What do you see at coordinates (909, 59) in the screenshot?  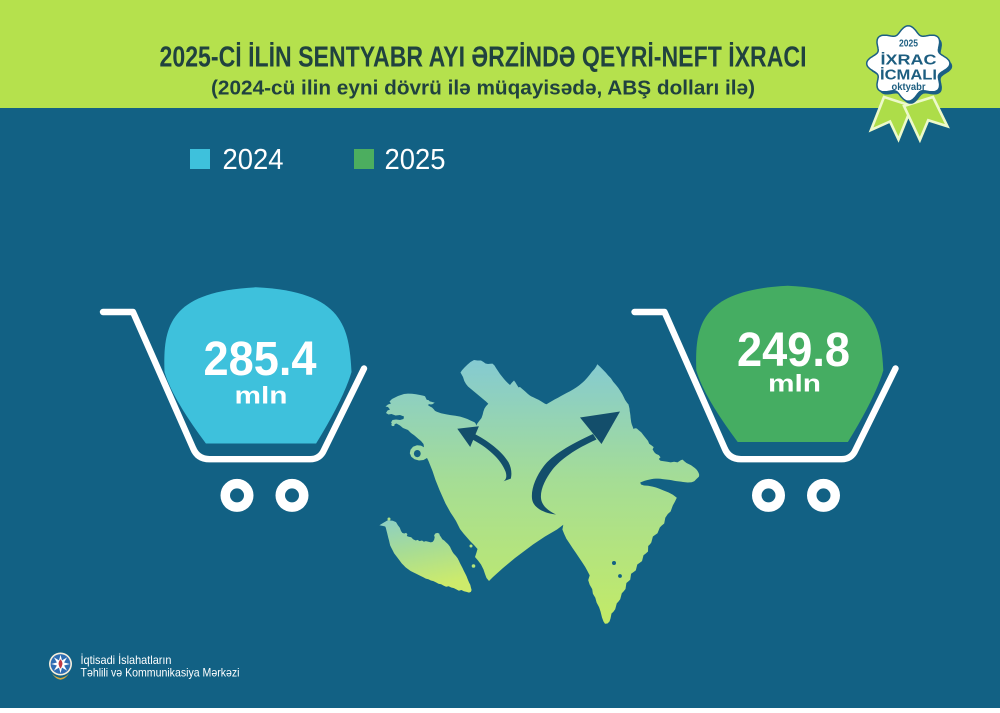 I see `svg-text: İXRAC` at bounding box center [909, 59].